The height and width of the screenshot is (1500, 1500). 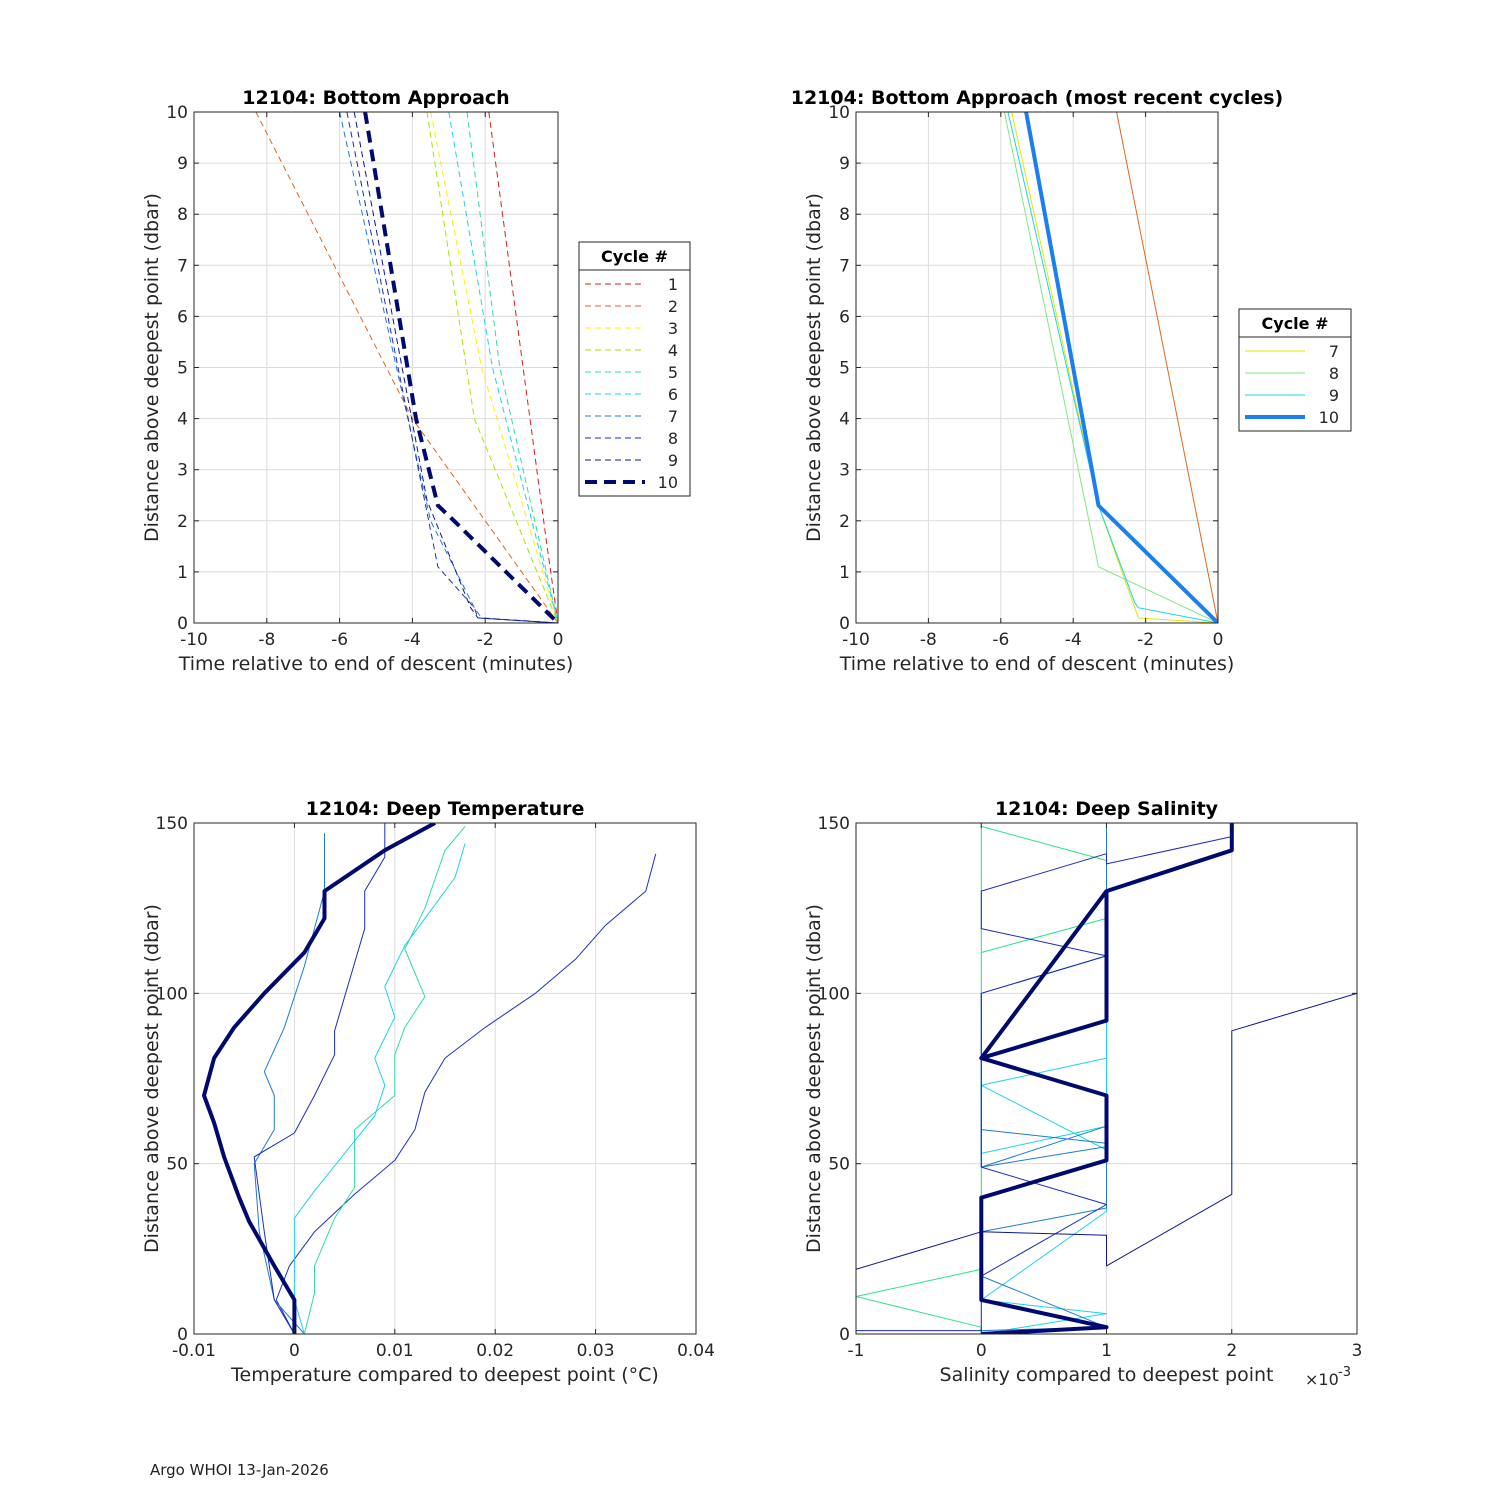 I want to click on legend: Cycle #1 2 3 4 5 6 7 8 9 10, so click(x=634, y=369).